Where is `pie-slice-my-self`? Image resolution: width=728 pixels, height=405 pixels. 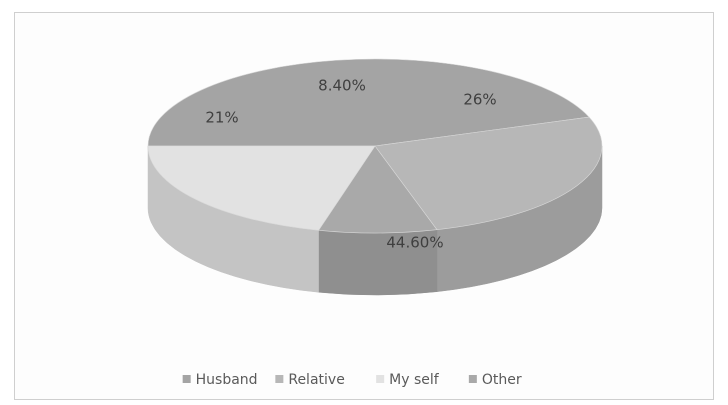
pie-slice-my-self is located at coordinates (261, 188).